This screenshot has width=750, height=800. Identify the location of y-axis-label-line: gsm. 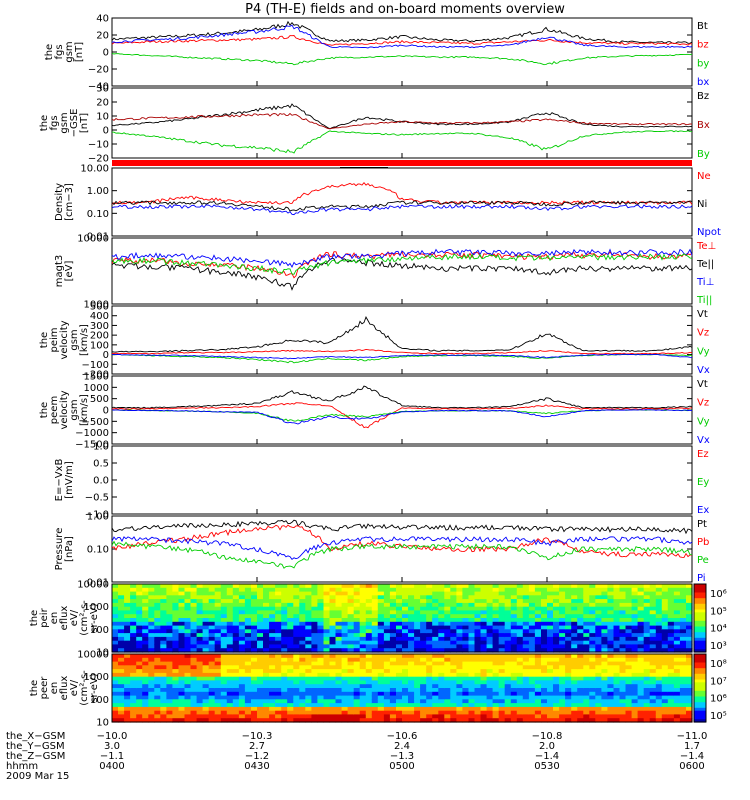
(74, 339).